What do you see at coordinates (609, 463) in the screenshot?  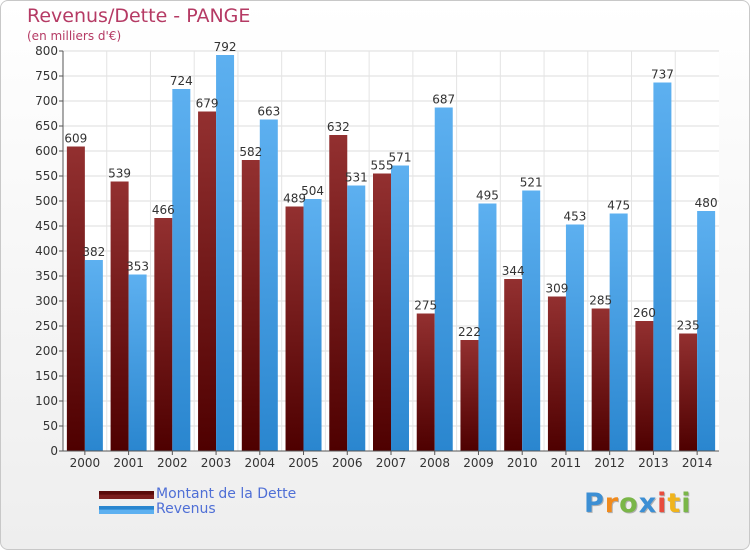 I see `x-tick-label: 2012` at bounding box center [609, 463].